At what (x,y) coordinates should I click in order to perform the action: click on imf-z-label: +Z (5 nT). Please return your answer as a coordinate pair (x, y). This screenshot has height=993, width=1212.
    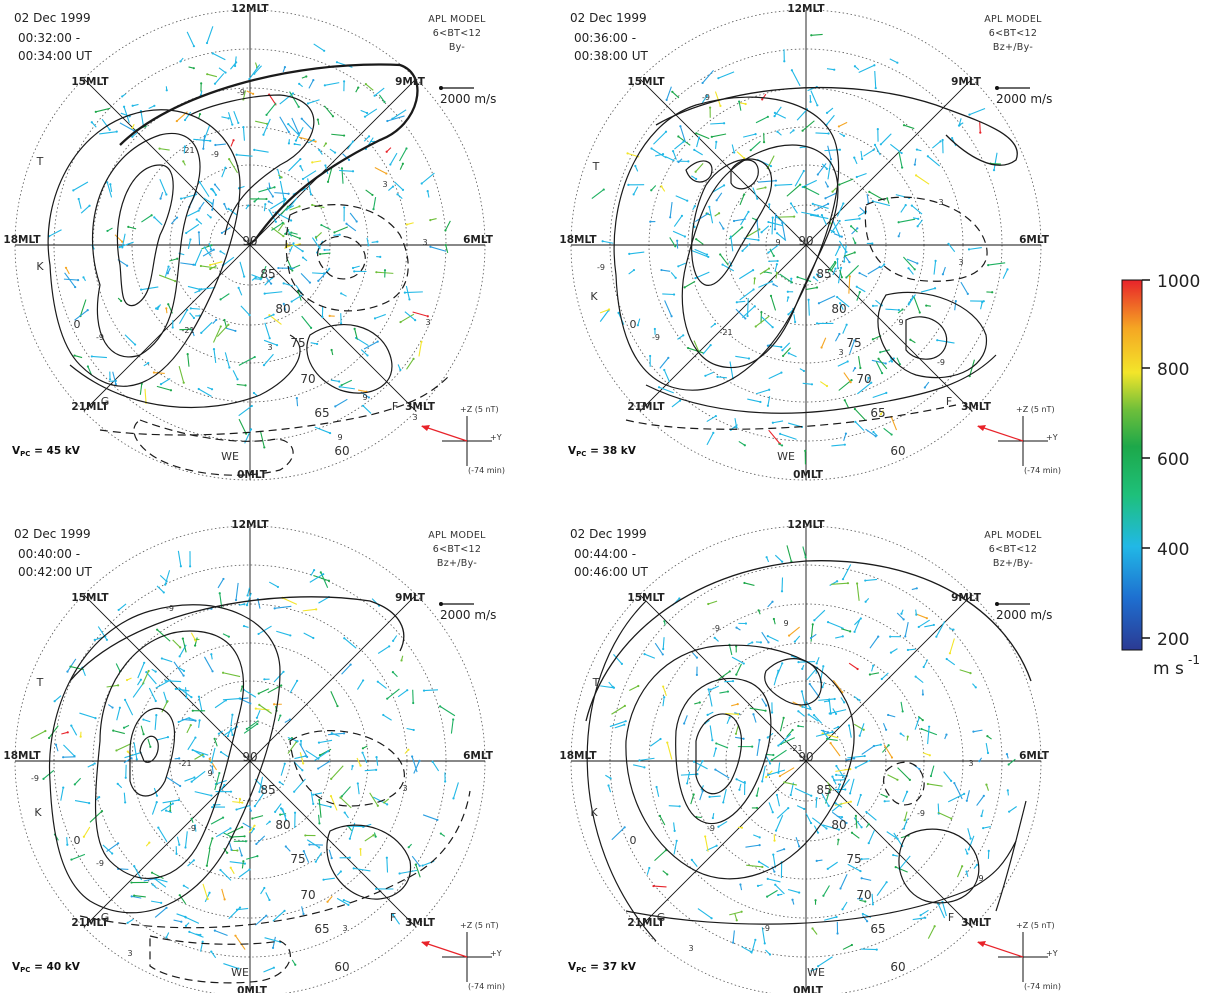
    Looking at the image, I should click on (1035, 409).